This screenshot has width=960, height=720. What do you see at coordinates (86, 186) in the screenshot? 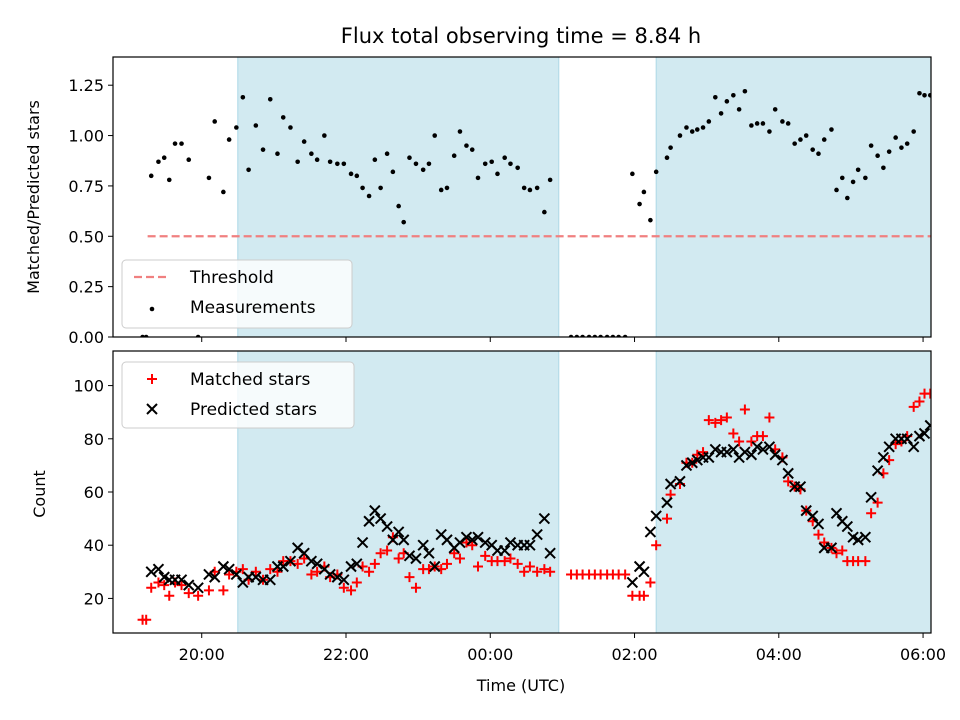
I see `top-y-tick-label: 0.75` at bounding box center [86, 186].